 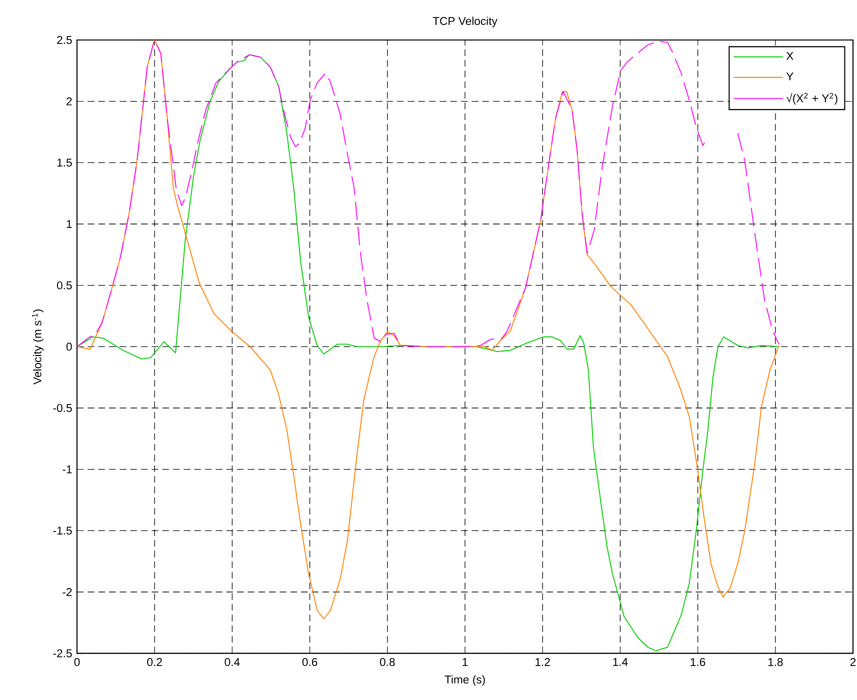 I want to click on y-tick-label: 1.5, so click(x=64, y=162).